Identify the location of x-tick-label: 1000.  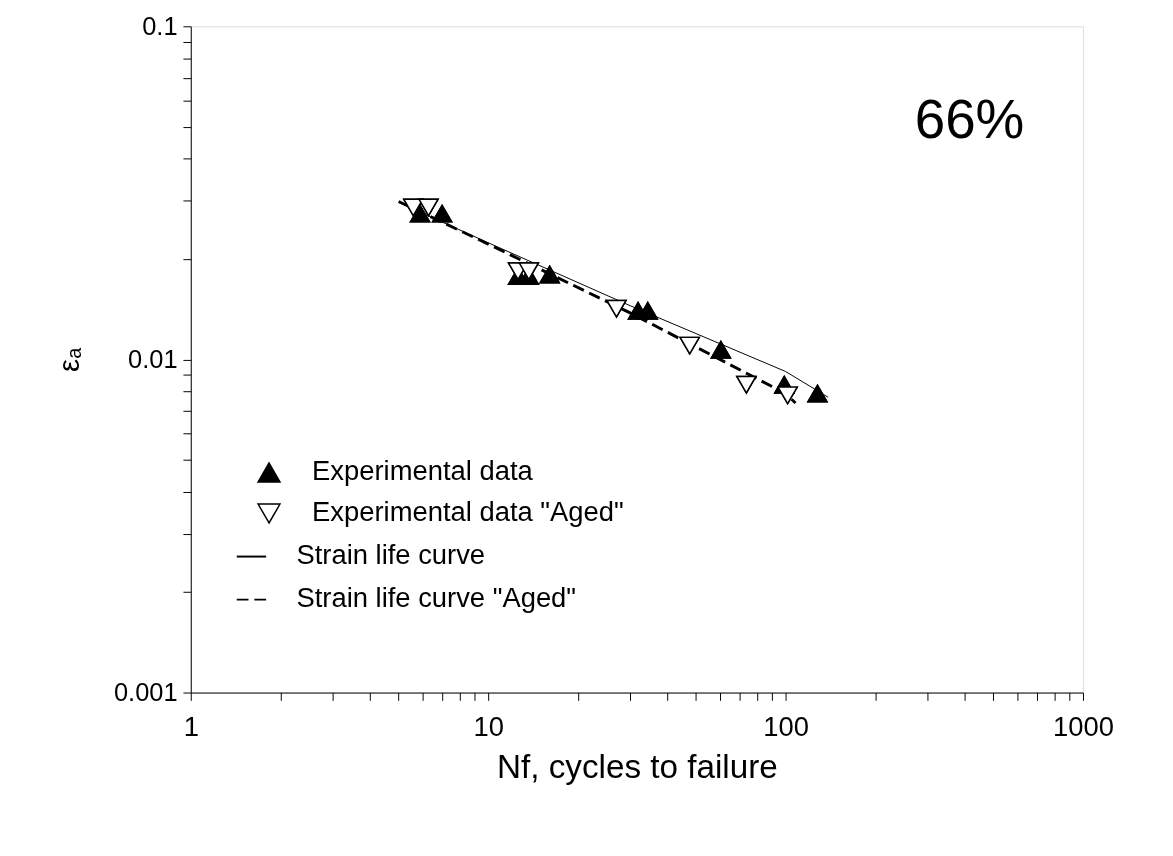
(1083, 727).